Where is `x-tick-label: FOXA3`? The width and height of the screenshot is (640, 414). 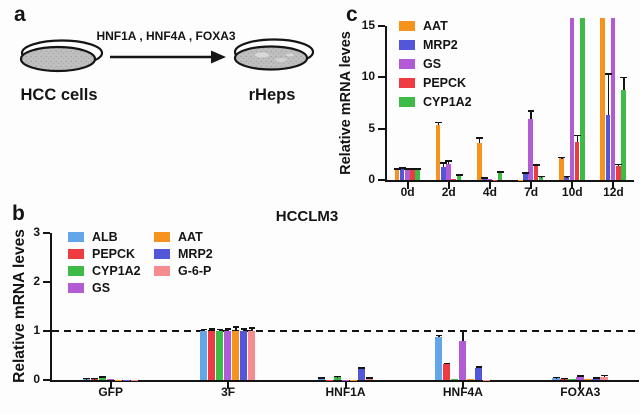 x-tick-label: FOXA3 is located at coordinates (580, 392).